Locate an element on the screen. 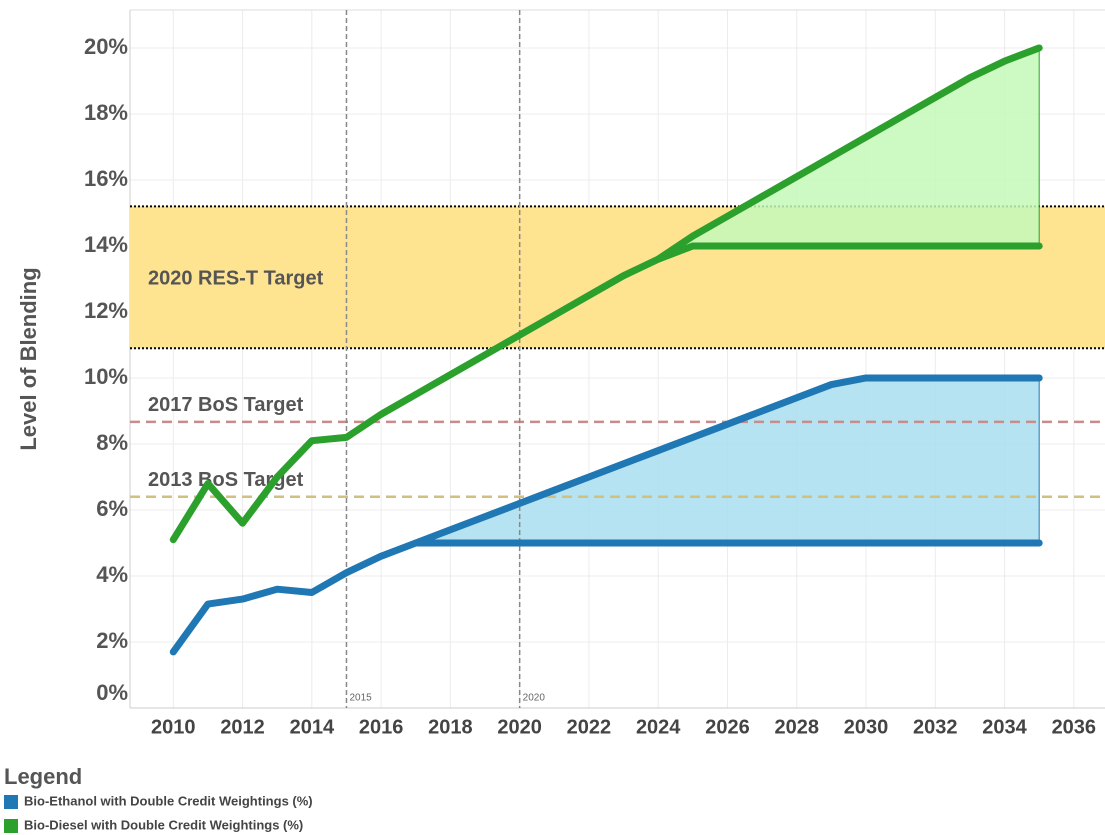  y-tick-label: 18% is located at coordinates (106, 112).